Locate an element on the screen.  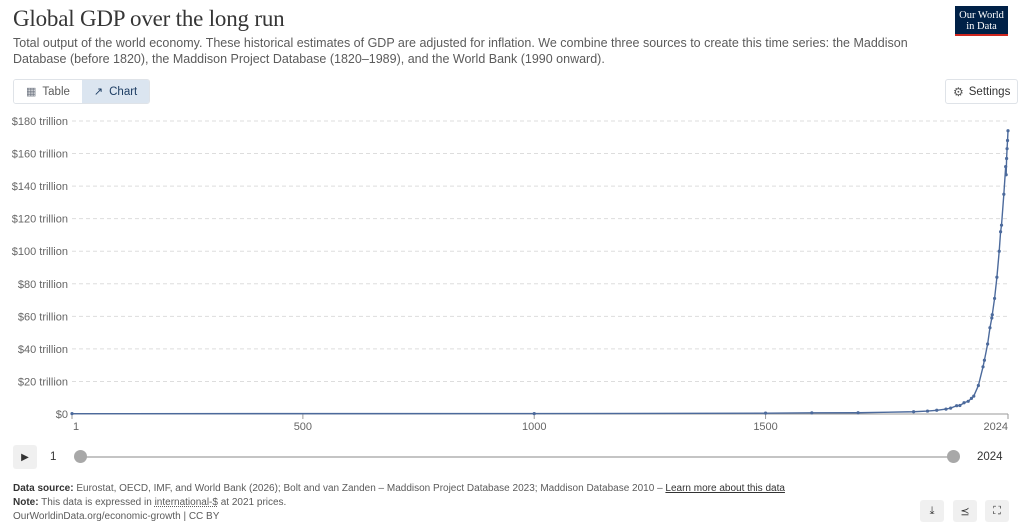
share-button: ⪯ is located at coordinates (965, 511).